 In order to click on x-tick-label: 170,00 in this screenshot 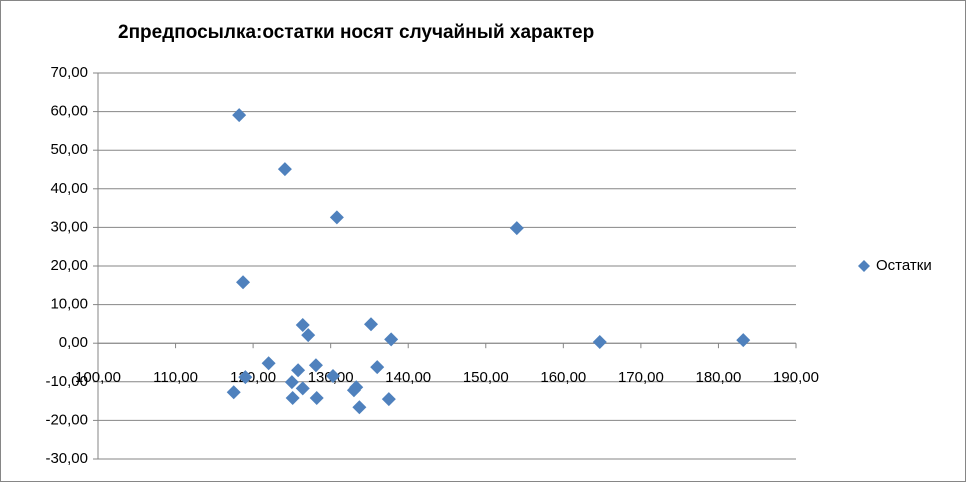, I will do `click(641, 377)`.